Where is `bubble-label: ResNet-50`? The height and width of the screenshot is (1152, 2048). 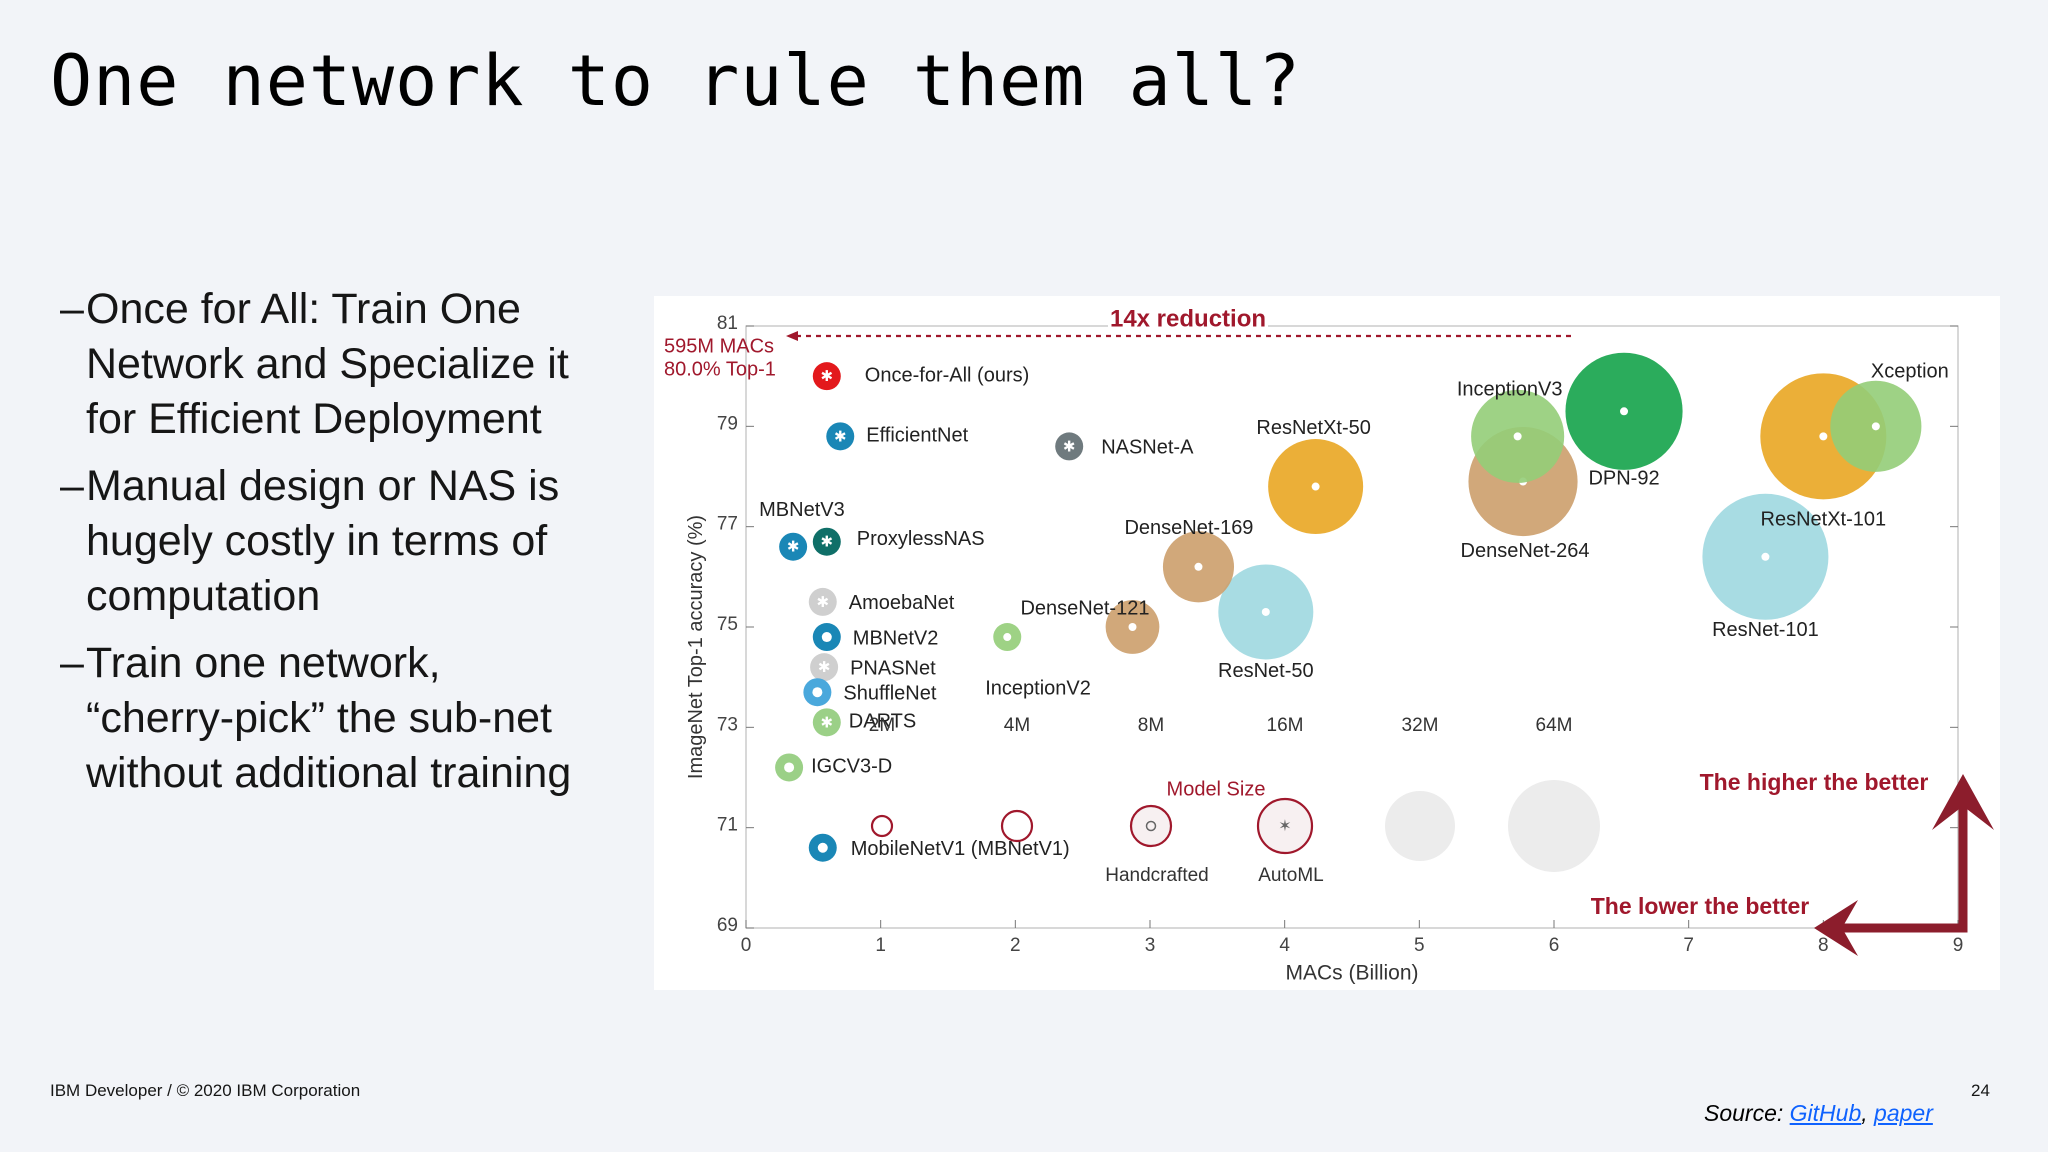
bubble-label: ResNet-50 is located at coordinates (1266, 671).